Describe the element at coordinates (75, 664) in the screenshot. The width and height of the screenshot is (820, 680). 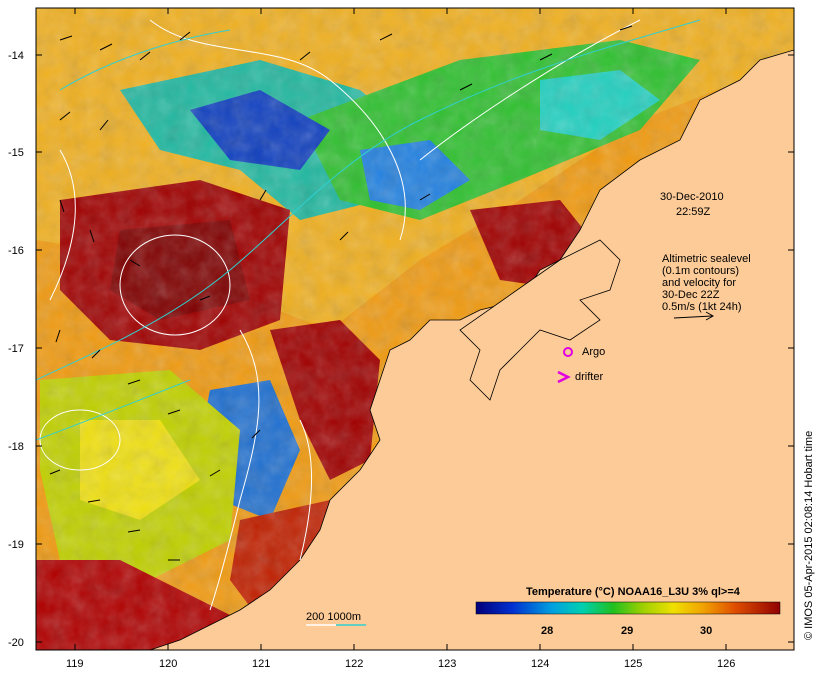
I see `x-tick-label: 119` at that location.